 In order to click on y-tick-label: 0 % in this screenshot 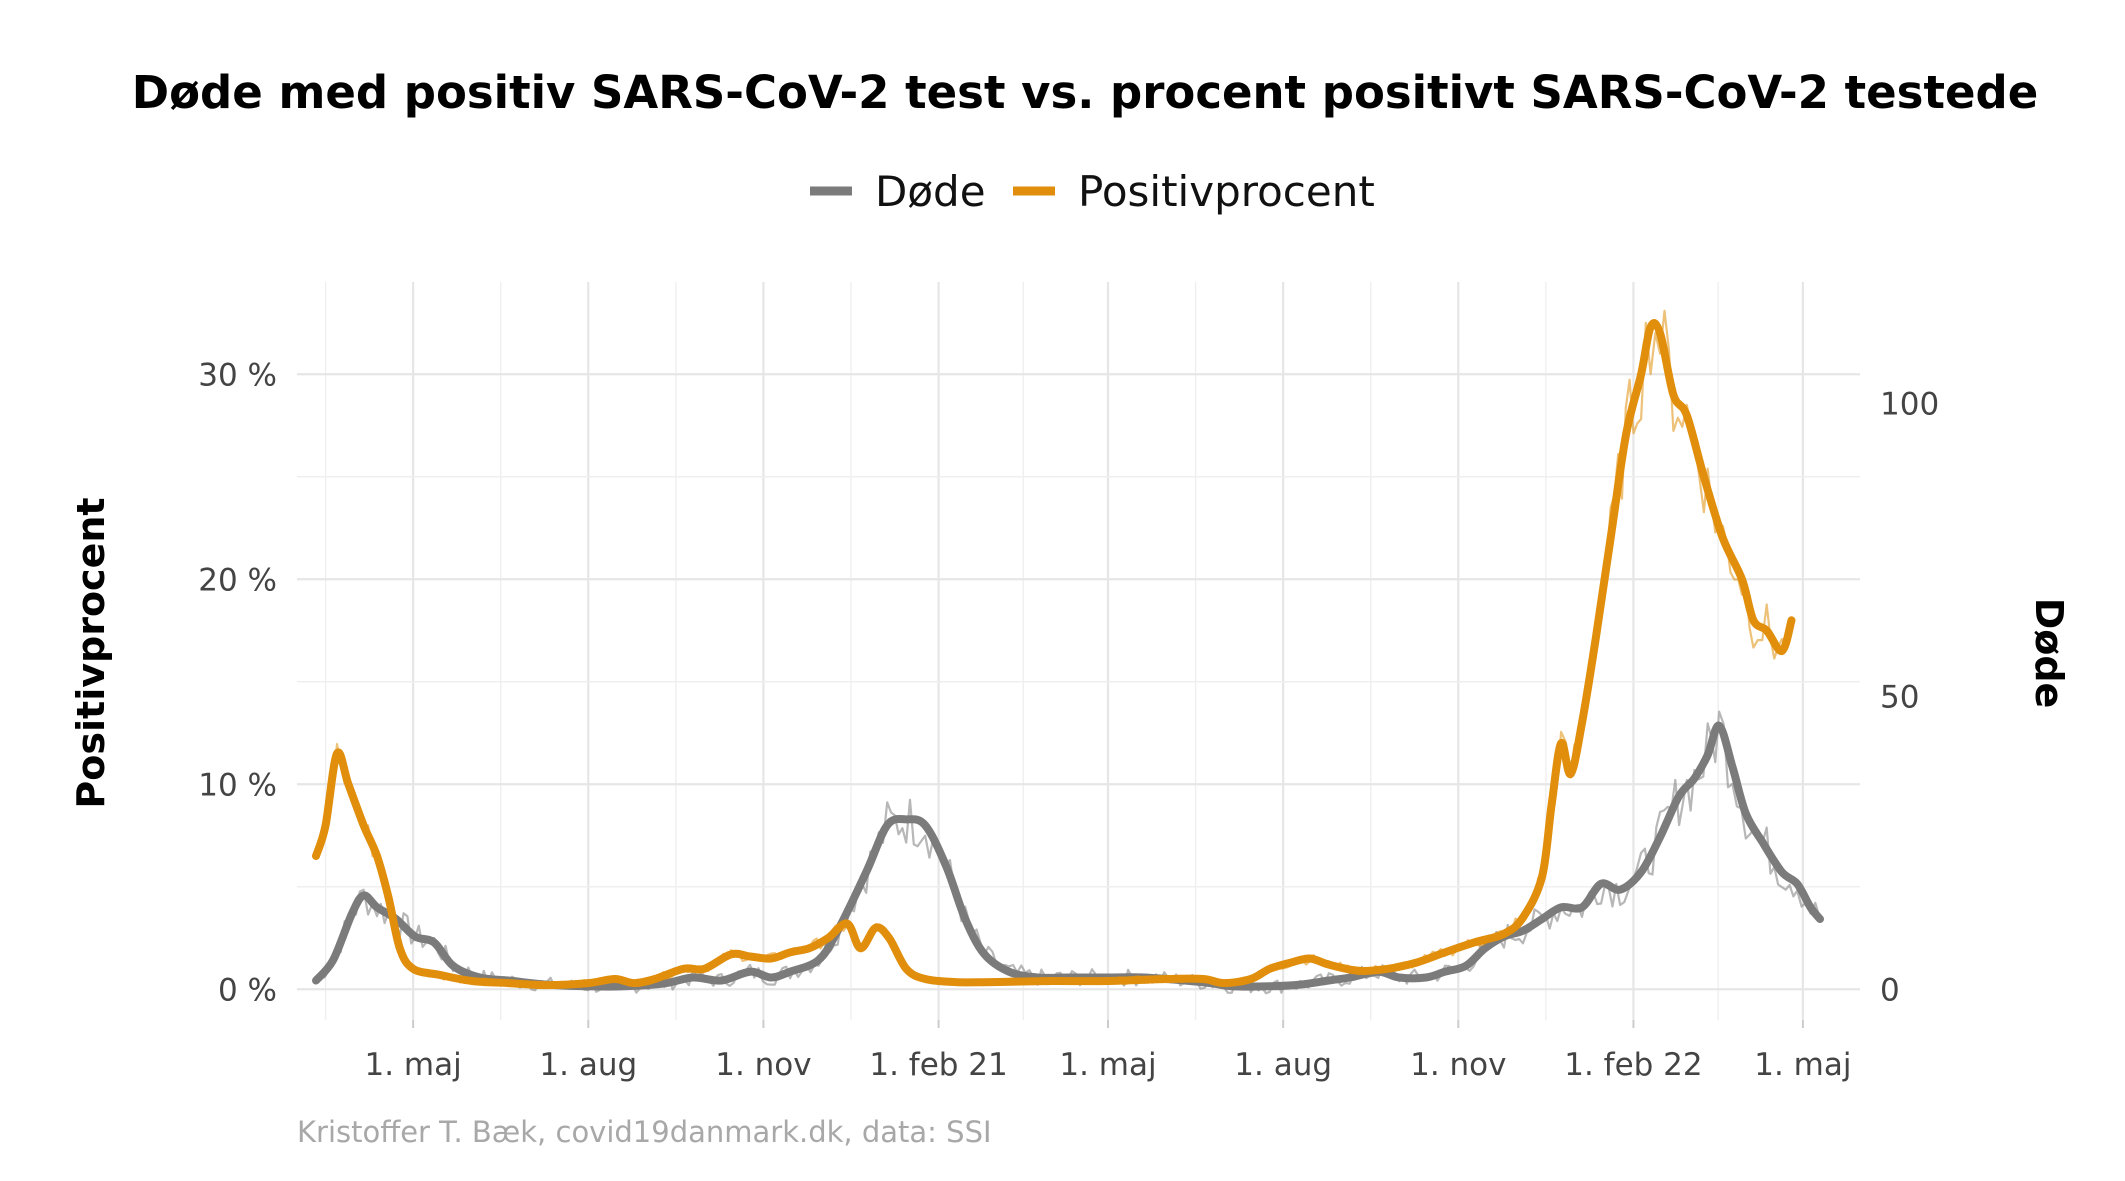, I will do `click(247, 990)`.